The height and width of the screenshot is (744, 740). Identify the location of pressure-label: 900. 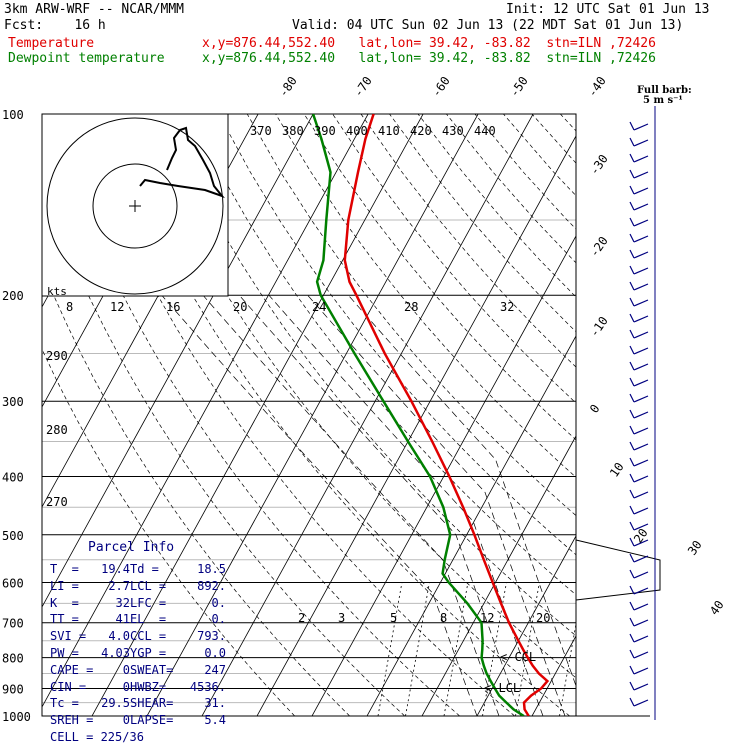
(13, 689).